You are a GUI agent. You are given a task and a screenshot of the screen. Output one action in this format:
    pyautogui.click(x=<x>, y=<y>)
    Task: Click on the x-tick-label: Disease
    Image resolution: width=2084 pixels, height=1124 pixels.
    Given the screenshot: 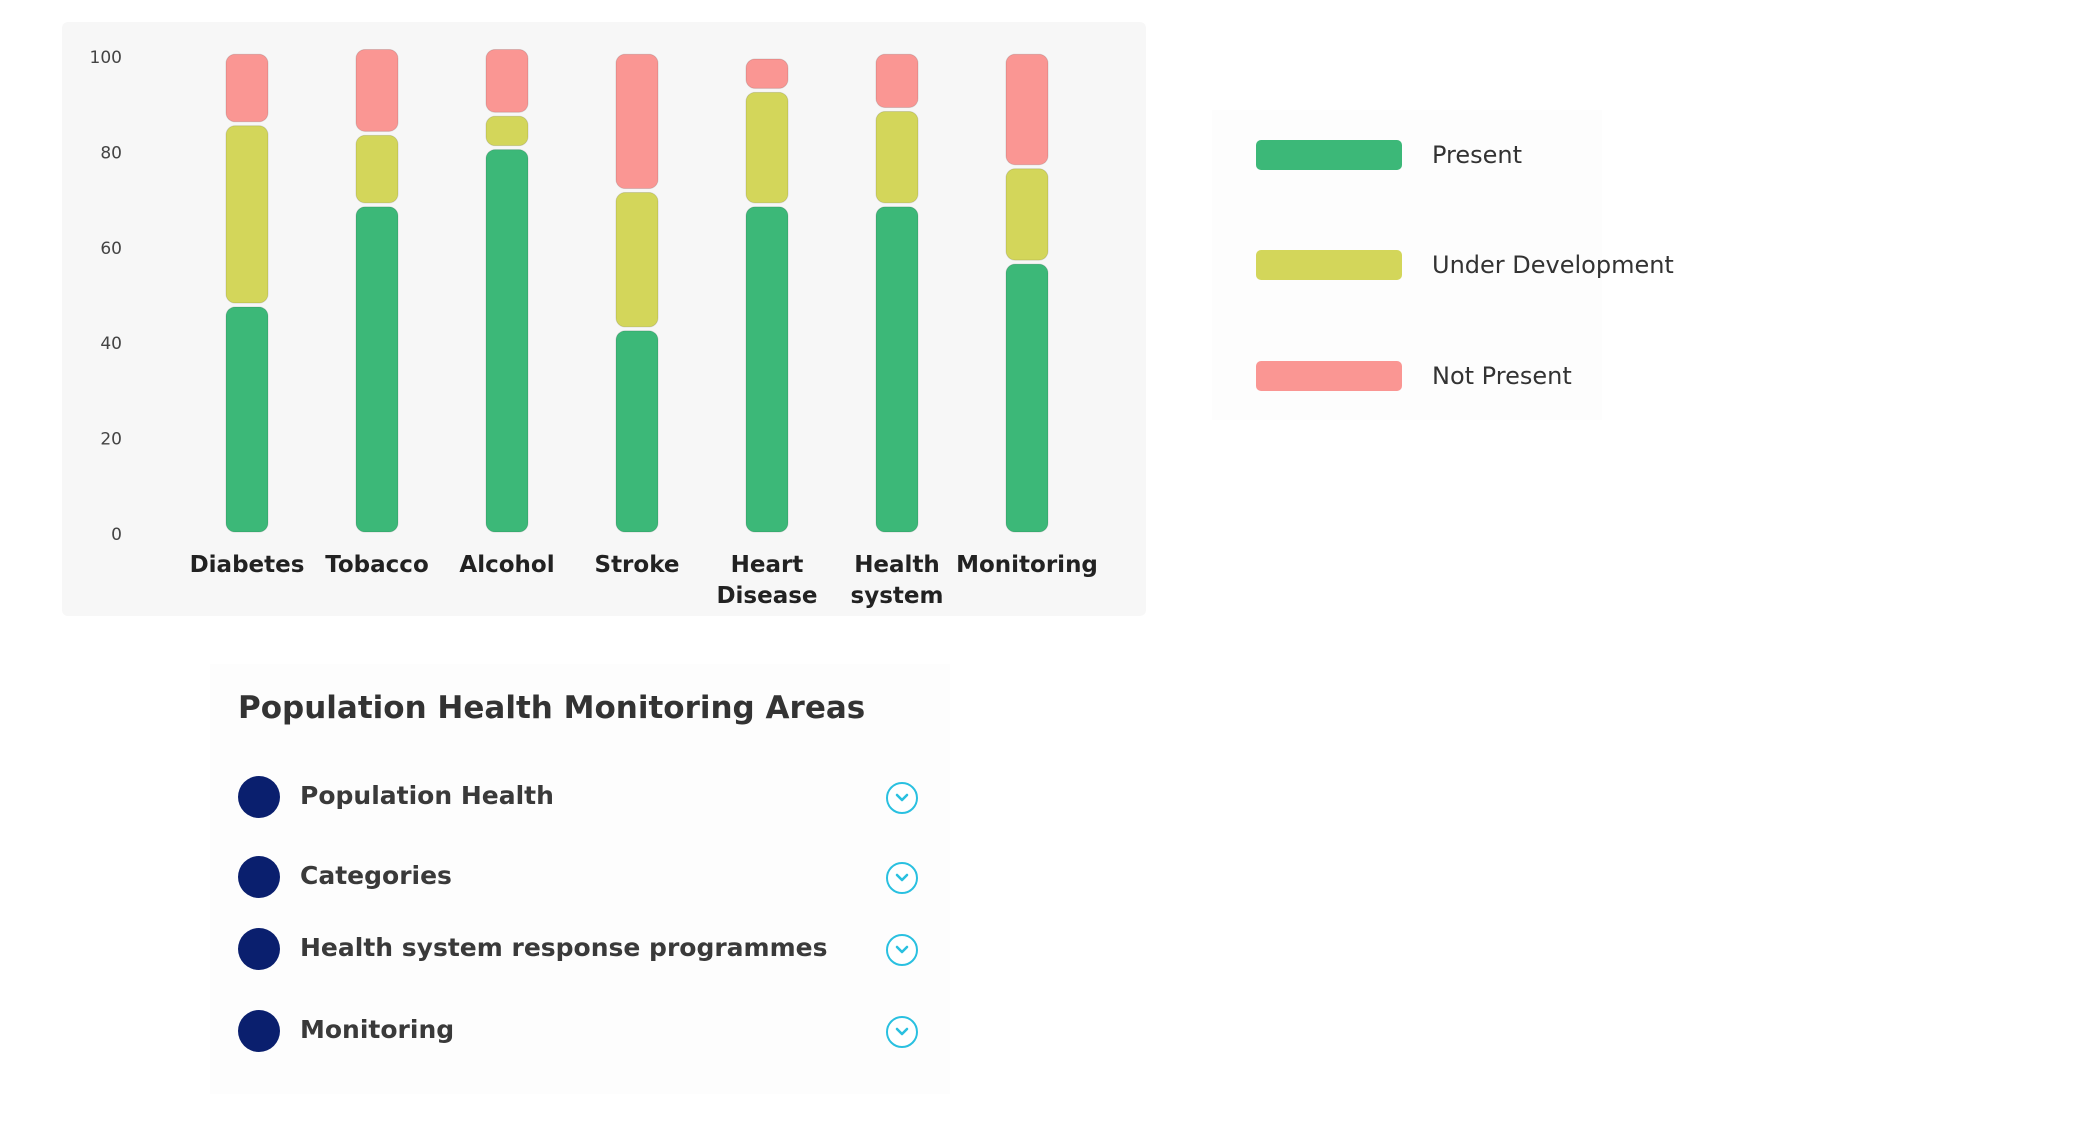 What is the action you would take?
    pyautogui.click(x=766, y=596)
    